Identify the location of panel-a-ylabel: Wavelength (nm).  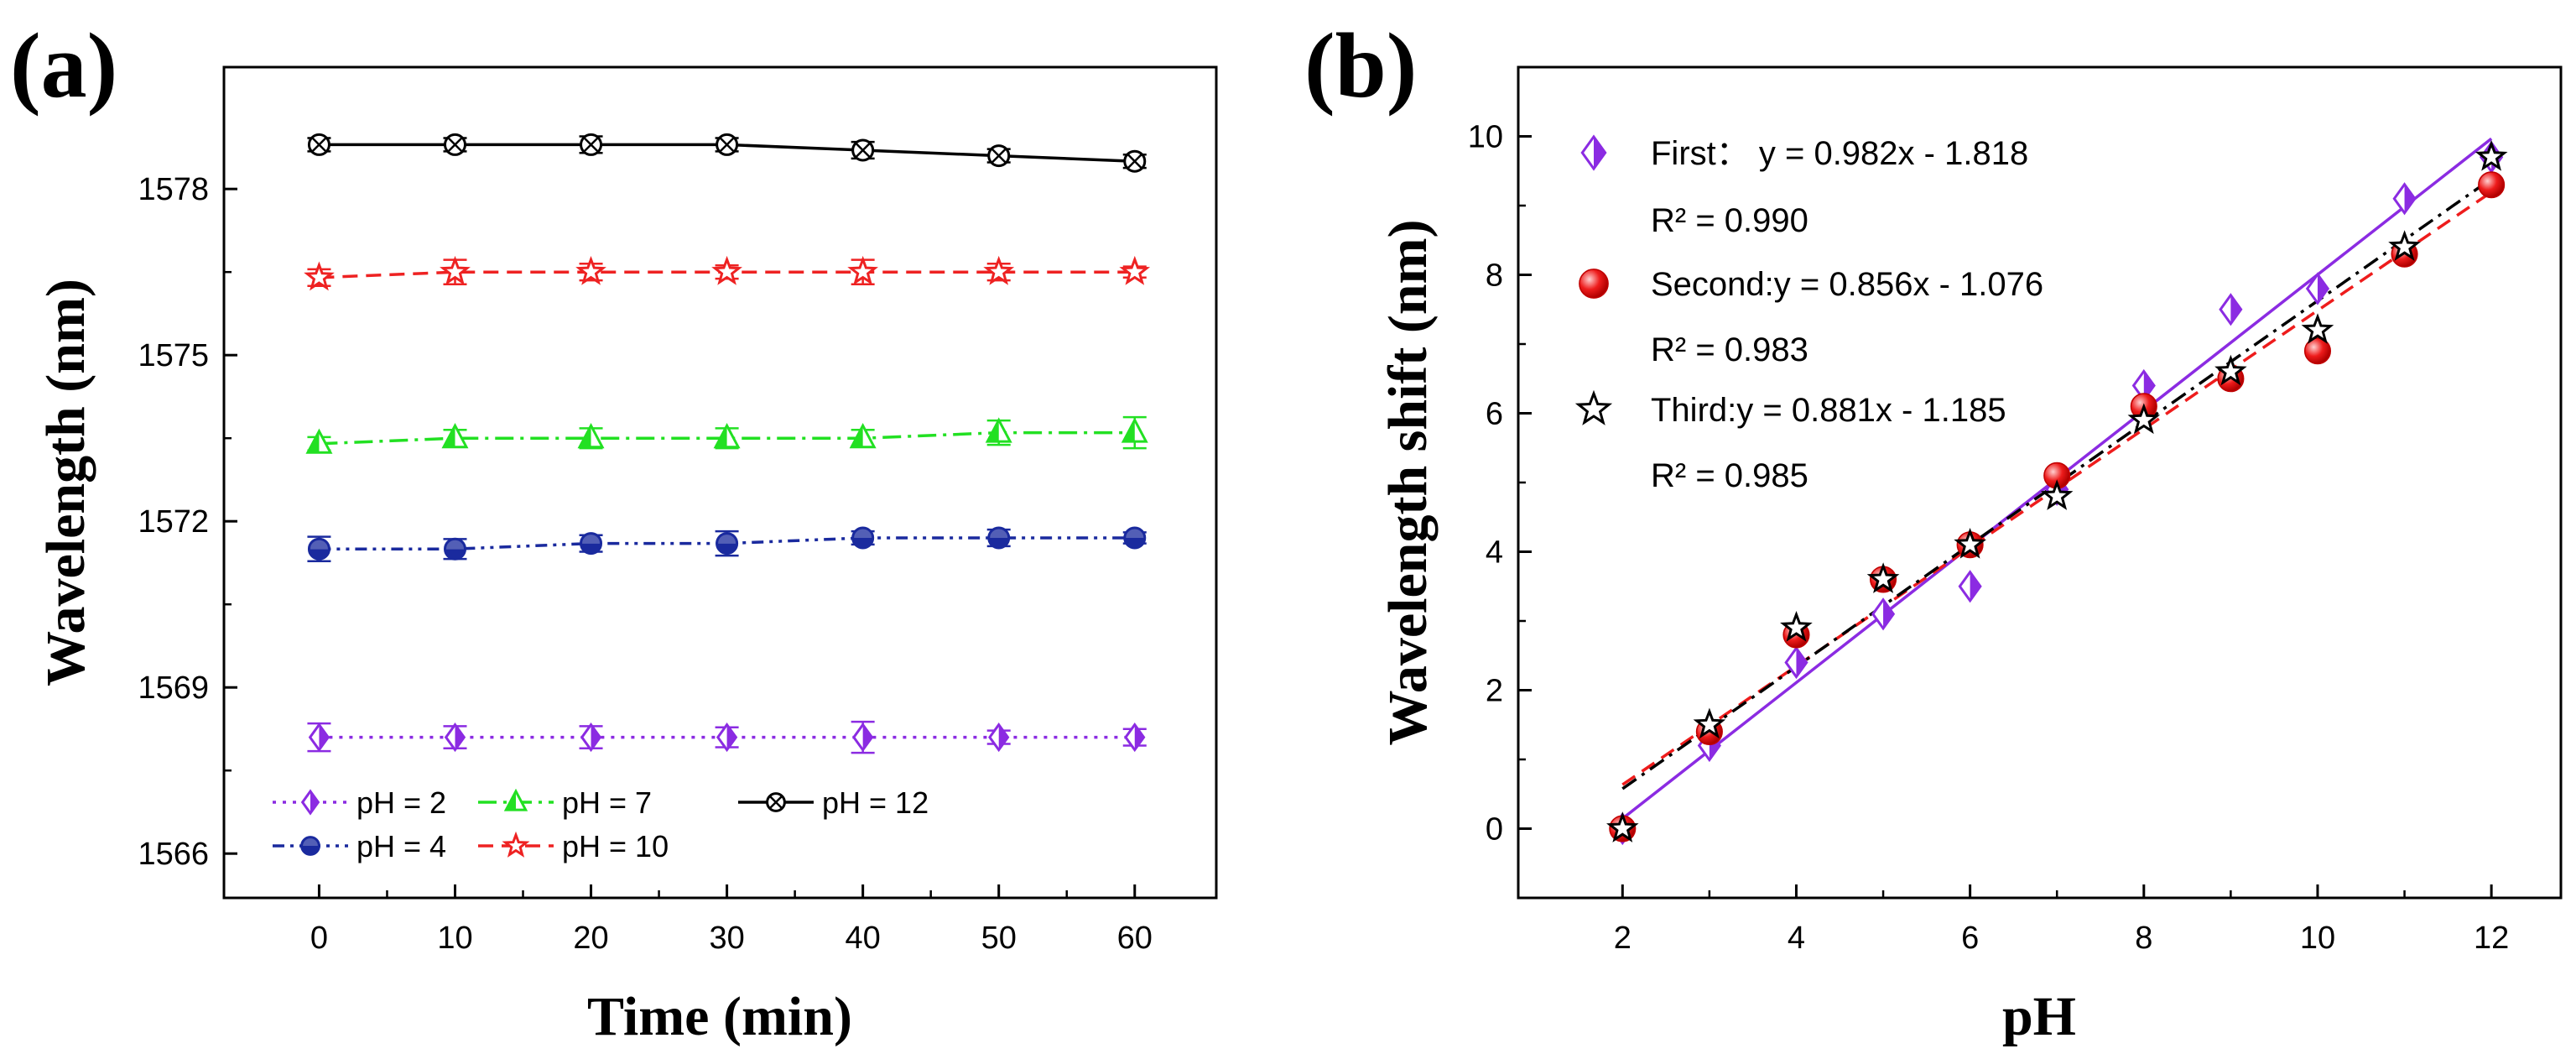
(65, 483).